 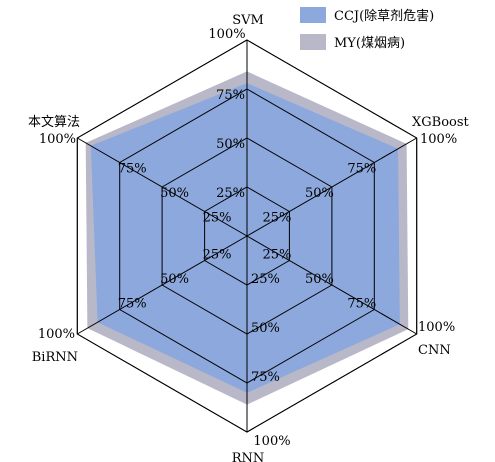 What do you see at coordinates (369, 43) in the screenshot?
I see `legend-label-my: MY(煤烟病)` at bounding box center [369, 43].